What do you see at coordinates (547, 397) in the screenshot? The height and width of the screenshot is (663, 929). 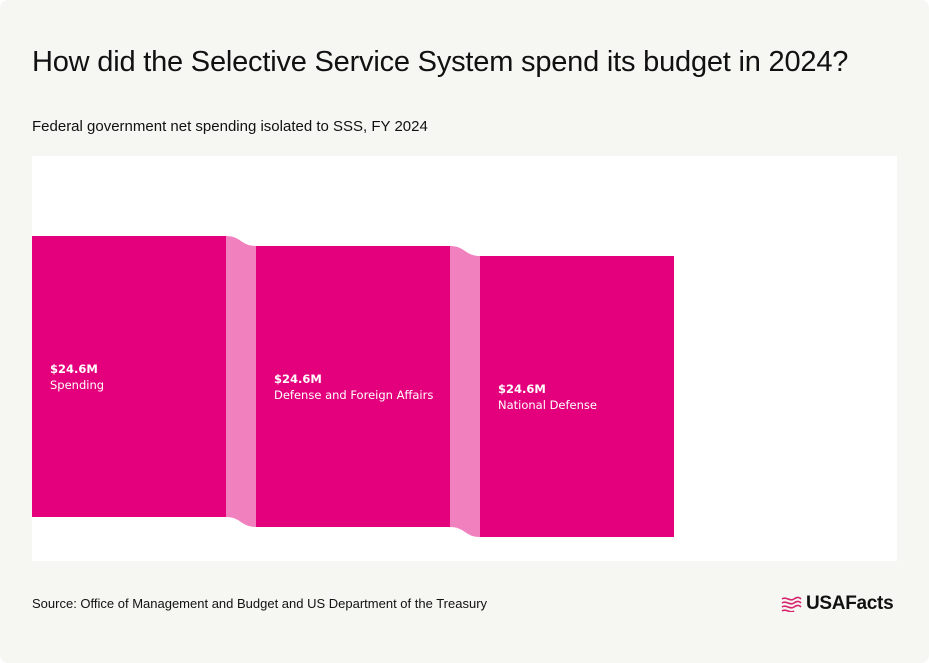 I see `sankey-node-label-national-defense: $24.6M National Defense` at bounding box center [547, 397].